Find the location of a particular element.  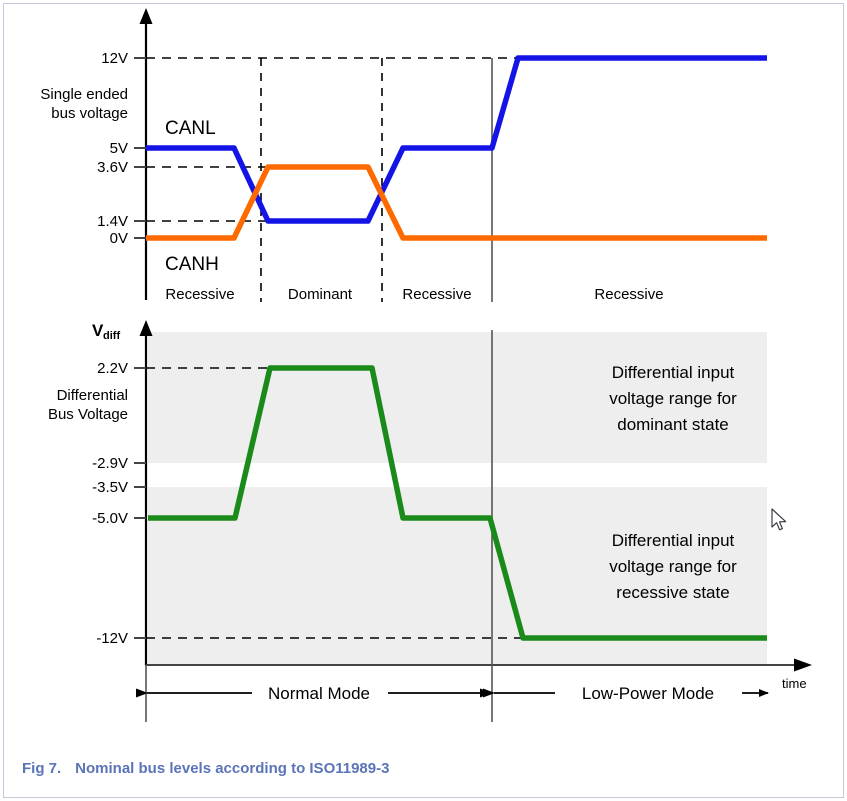

top-chart-state-dividers is located at coordinates (321, 180).